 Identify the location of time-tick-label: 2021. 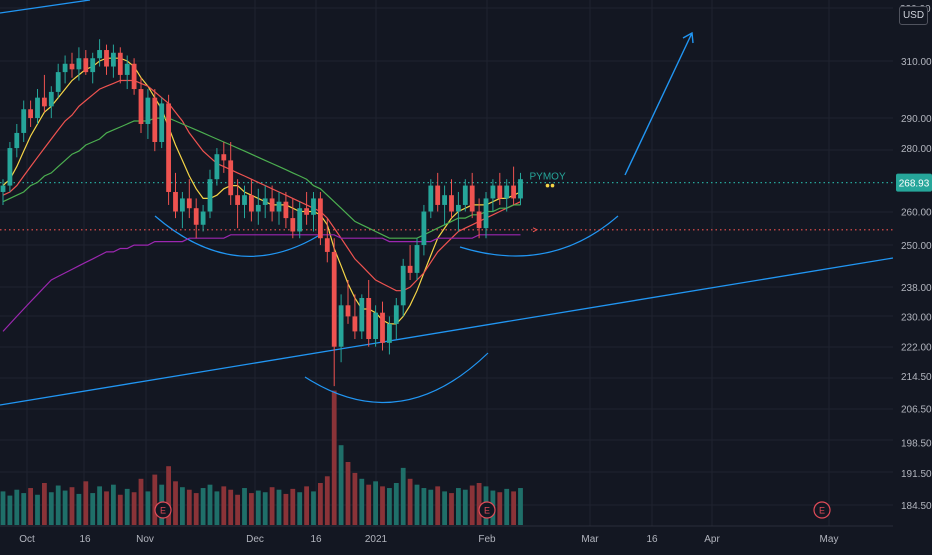
(376, 539).